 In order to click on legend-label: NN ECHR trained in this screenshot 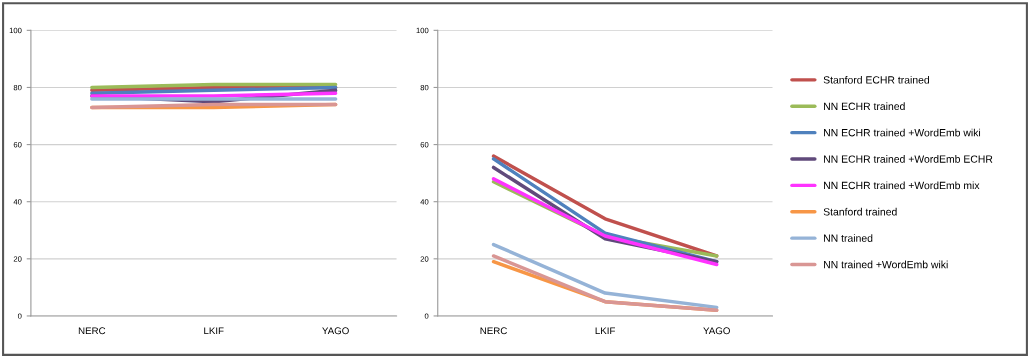, I will do `click(864, 106)`.